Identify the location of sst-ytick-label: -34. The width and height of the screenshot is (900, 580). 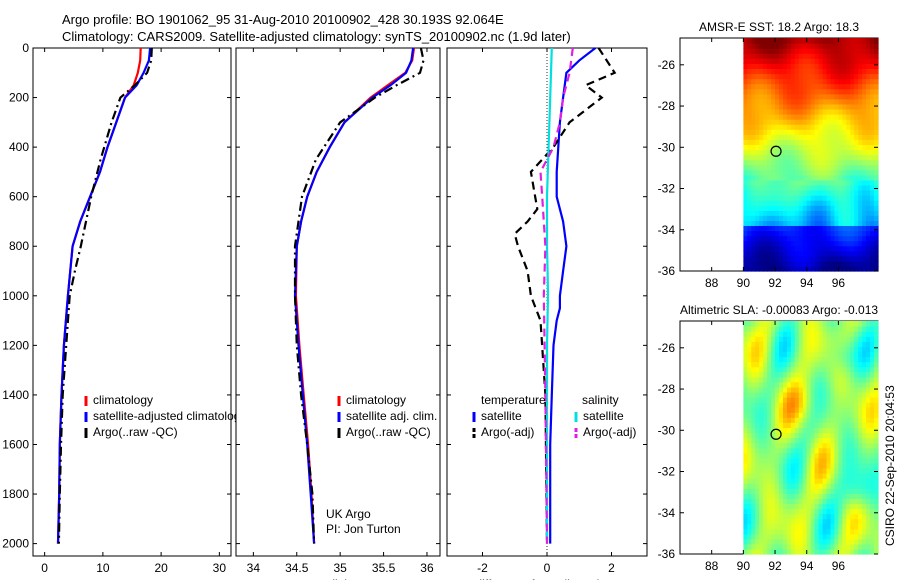
(667, 230).